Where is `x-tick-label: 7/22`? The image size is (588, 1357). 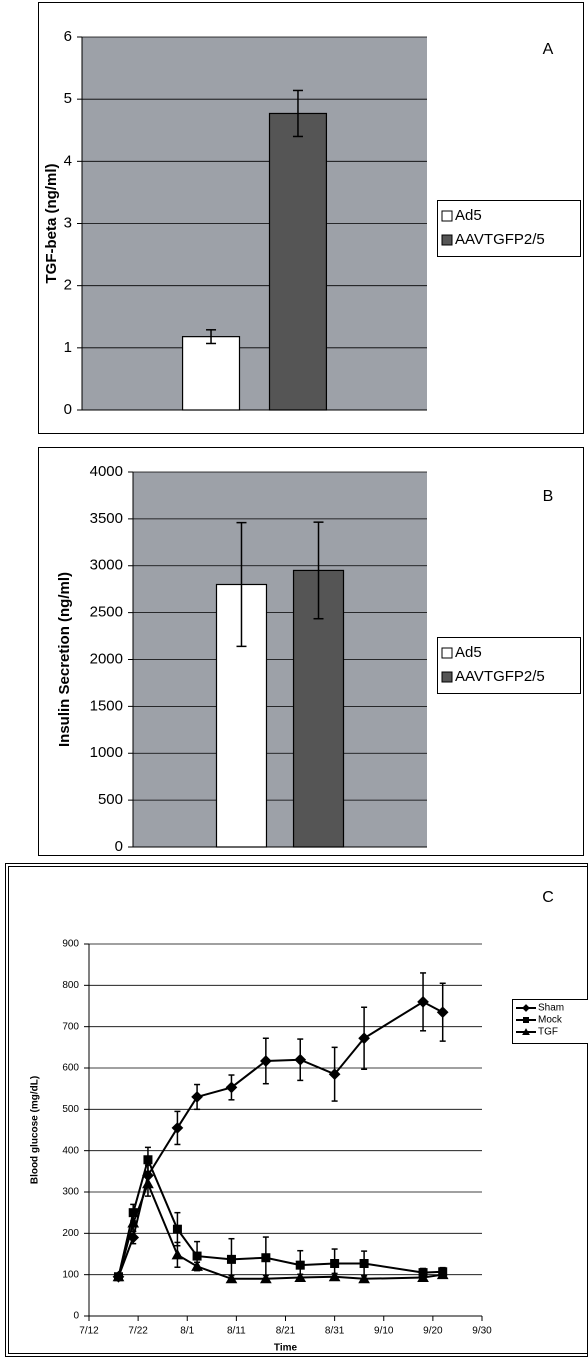 x-tick-label: 7/22 is located at coordinates (138, 1331).